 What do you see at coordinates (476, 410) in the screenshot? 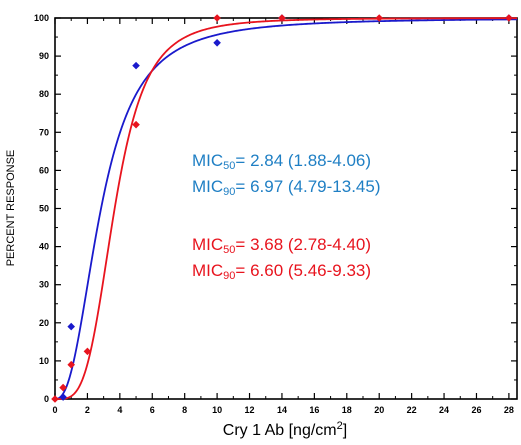
I see `x-tick-label: 26` at bounding box center [476, 410].